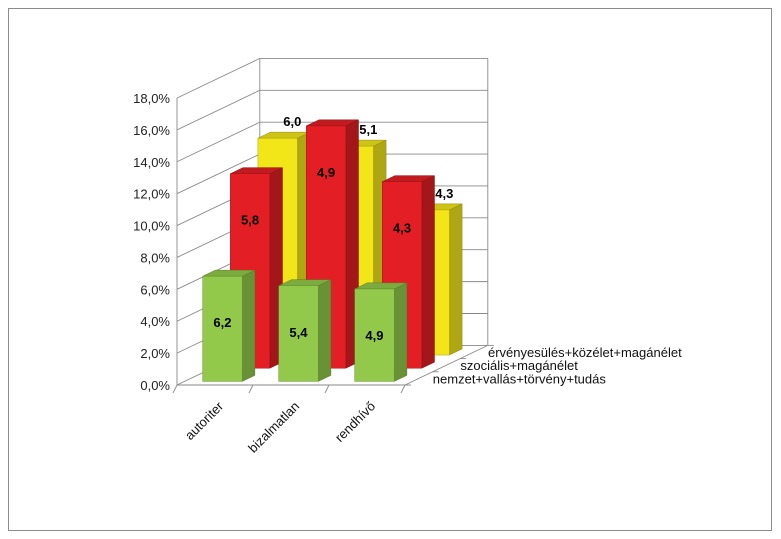 The image size is (781, 539). Describe the element at coordinates (155, 289) in the screenshot. I see `y-tick-label: 6,0%` at that location.